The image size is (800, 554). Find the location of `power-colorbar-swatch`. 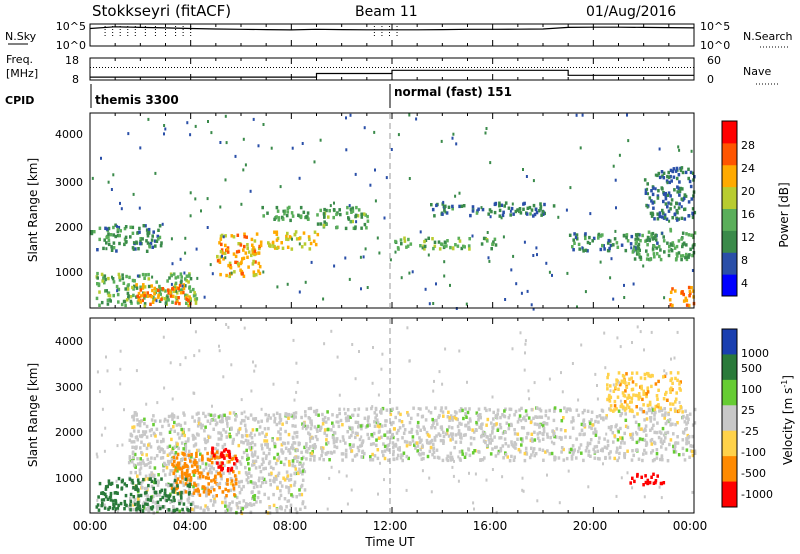

power-colorbar-swatch is located at coordinates (729, 241).